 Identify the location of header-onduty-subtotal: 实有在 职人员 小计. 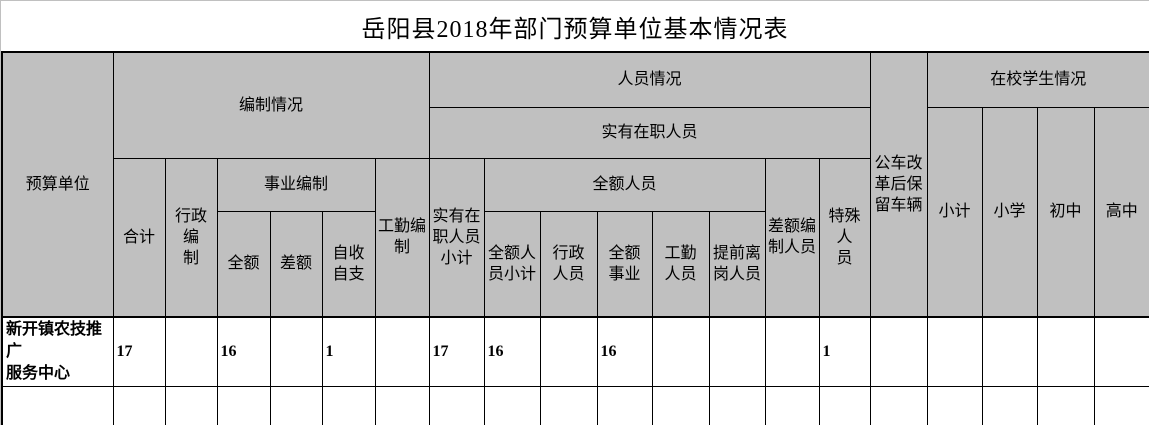
(456, 237).